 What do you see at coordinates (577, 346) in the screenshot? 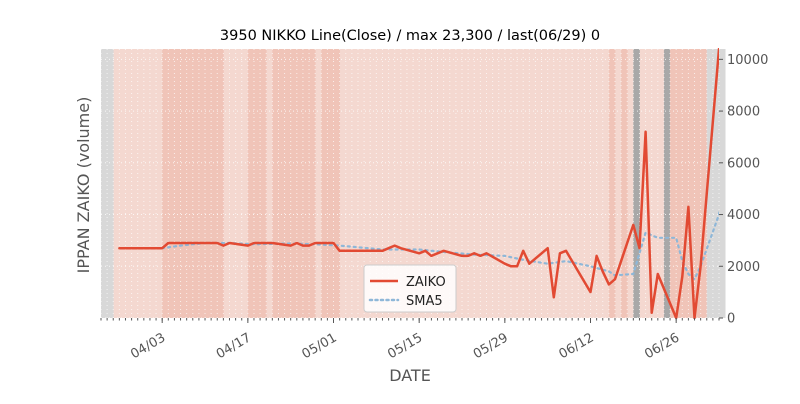
I see `x-tick-label: 06/12` at bounding box center [577, 346].